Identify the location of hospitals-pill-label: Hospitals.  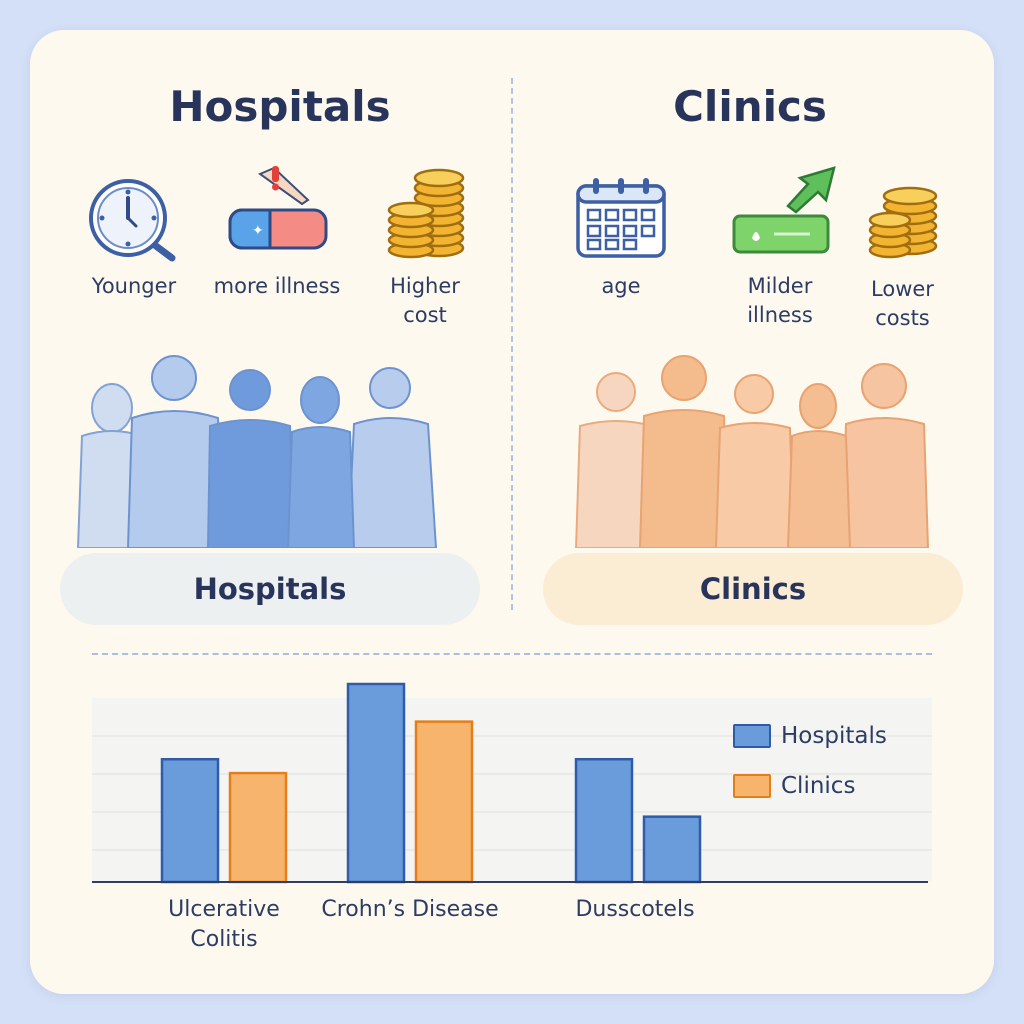
(270, 589).